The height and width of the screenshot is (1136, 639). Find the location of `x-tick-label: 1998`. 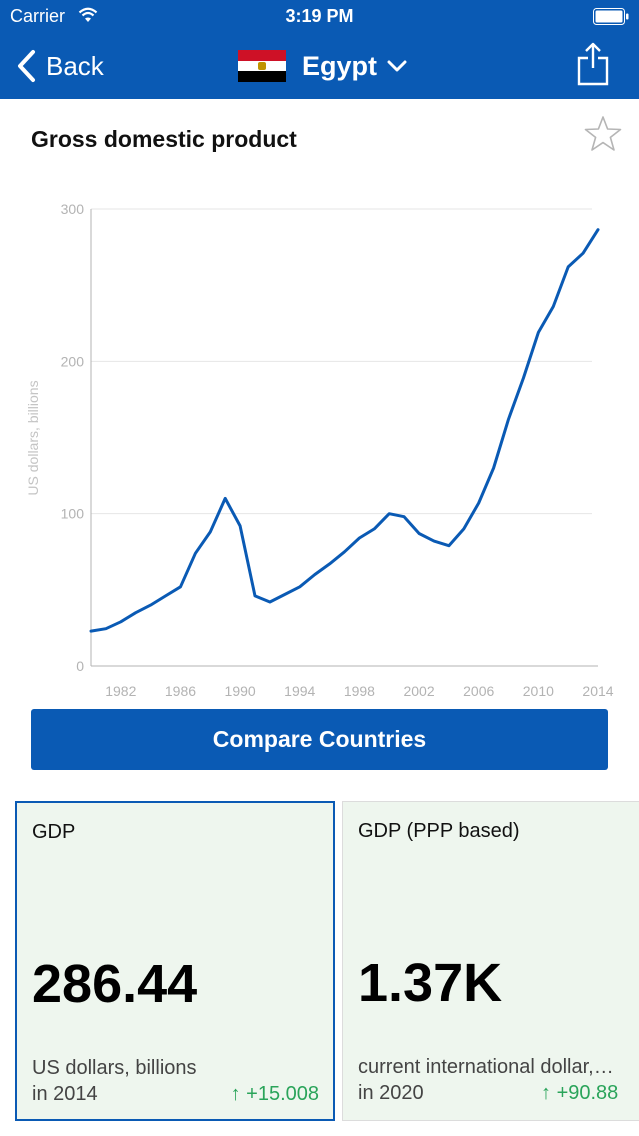

x-tick-label: 1998 is located at coordinates (359, 691).